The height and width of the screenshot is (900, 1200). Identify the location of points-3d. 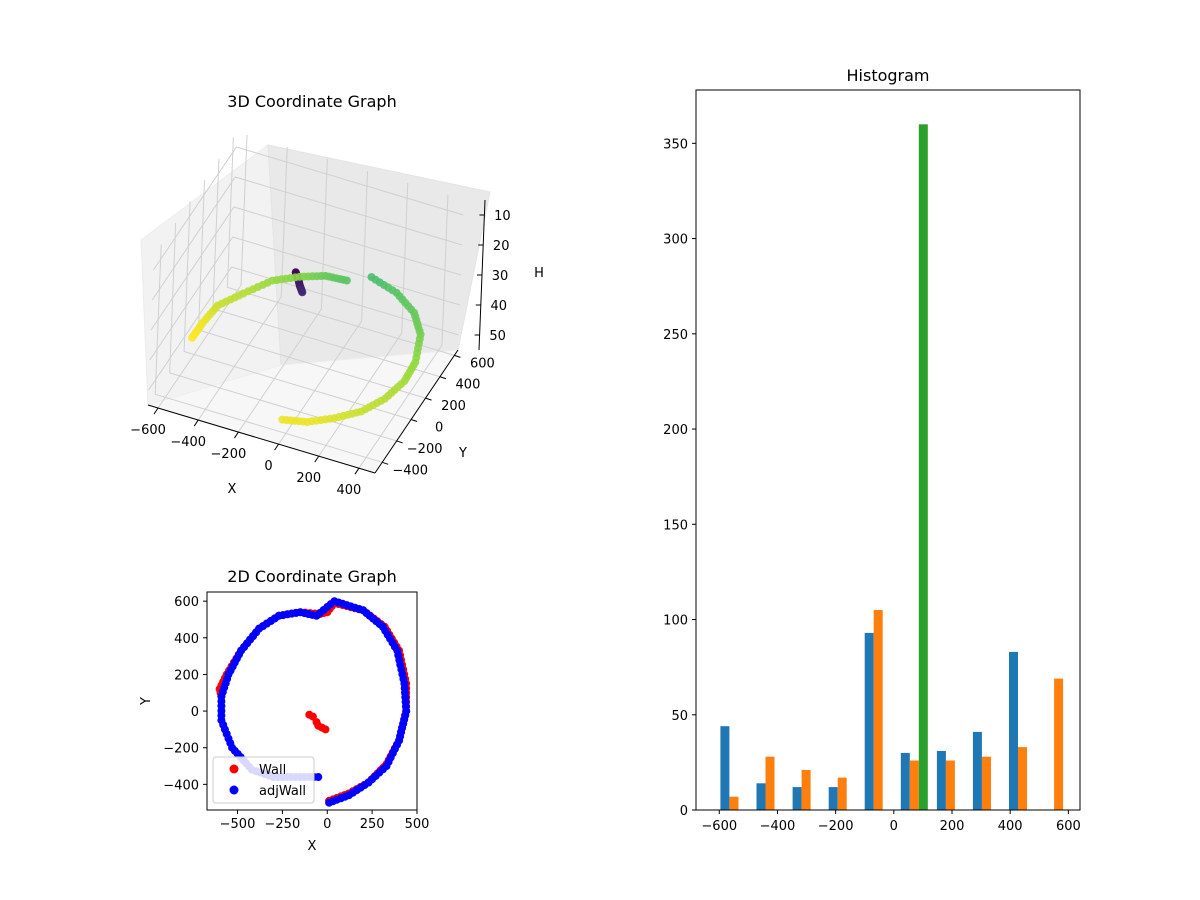
(306, 347).